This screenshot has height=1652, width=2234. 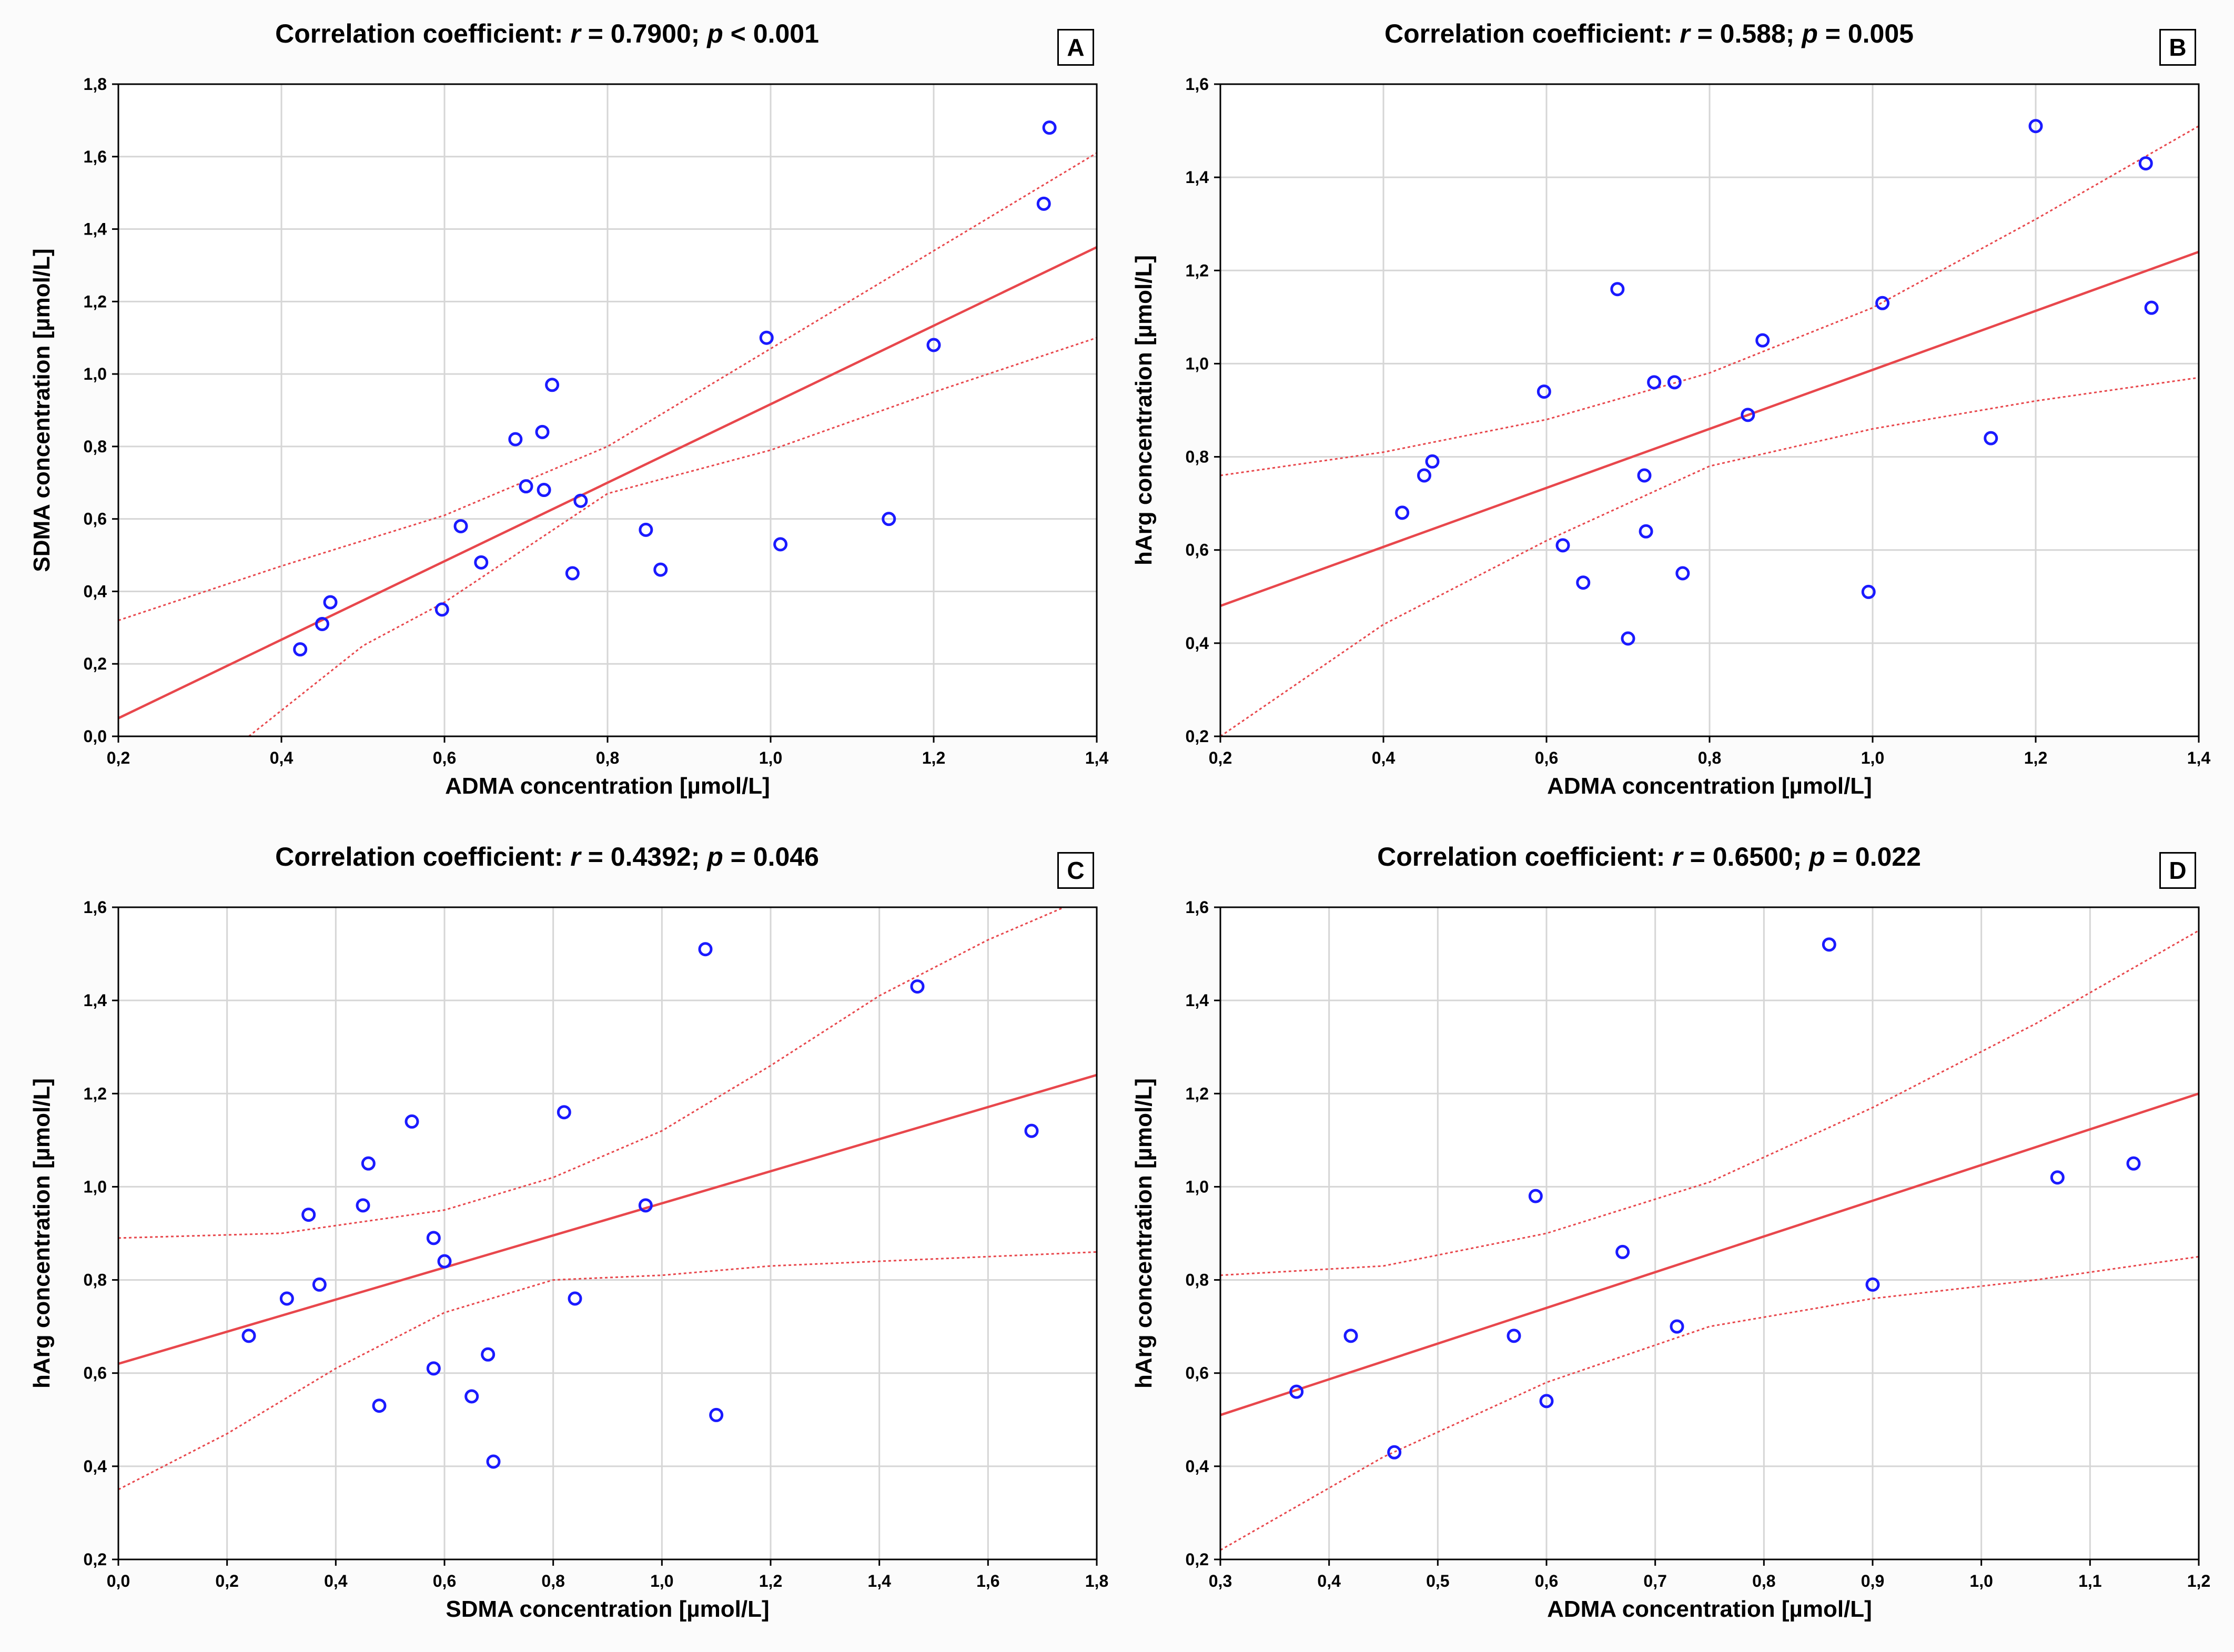 I want to click on y-tick-label: 1,4, so click(x=95, y=230).